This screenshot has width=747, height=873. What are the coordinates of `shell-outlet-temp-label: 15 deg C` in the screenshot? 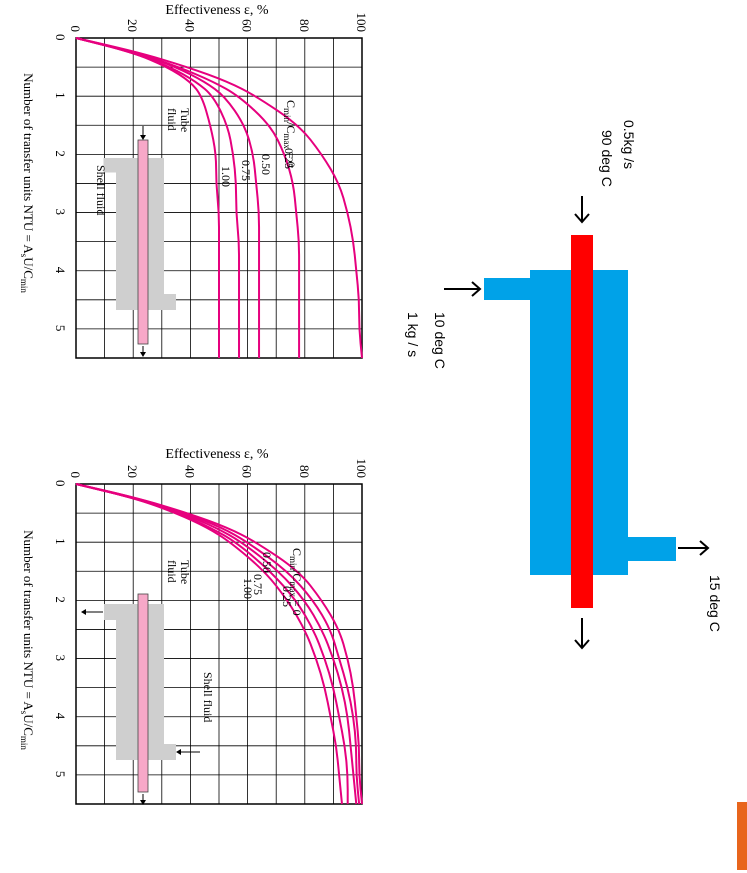 It's located at (715, 603).